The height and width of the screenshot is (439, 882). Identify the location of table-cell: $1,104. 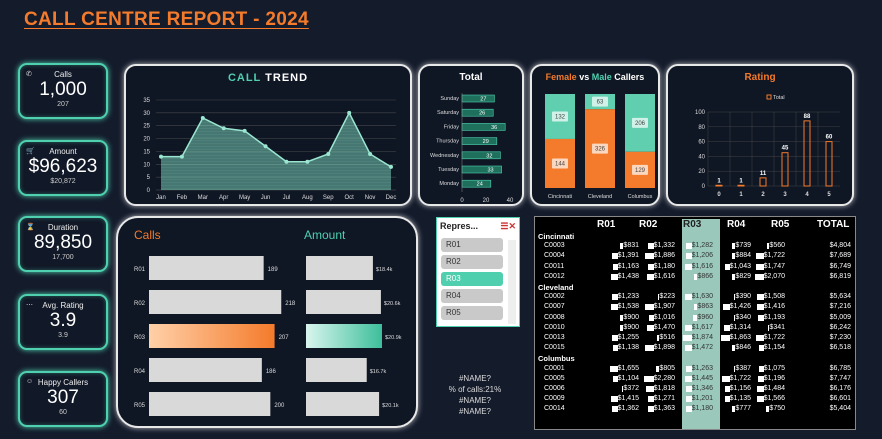
(625, 378).